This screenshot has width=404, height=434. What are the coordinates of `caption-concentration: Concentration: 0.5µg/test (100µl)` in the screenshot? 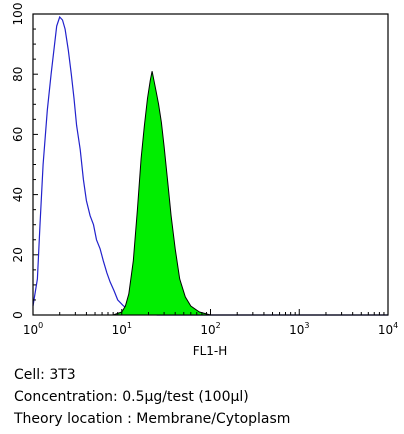 It's located at (131, 397).